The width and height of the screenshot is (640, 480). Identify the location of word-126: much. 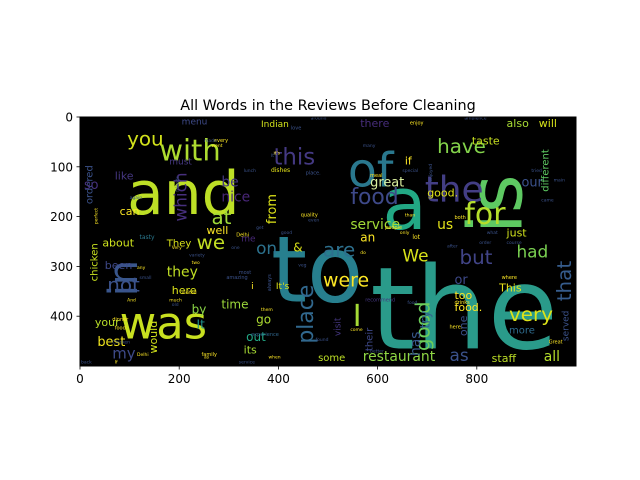
(175, 300).